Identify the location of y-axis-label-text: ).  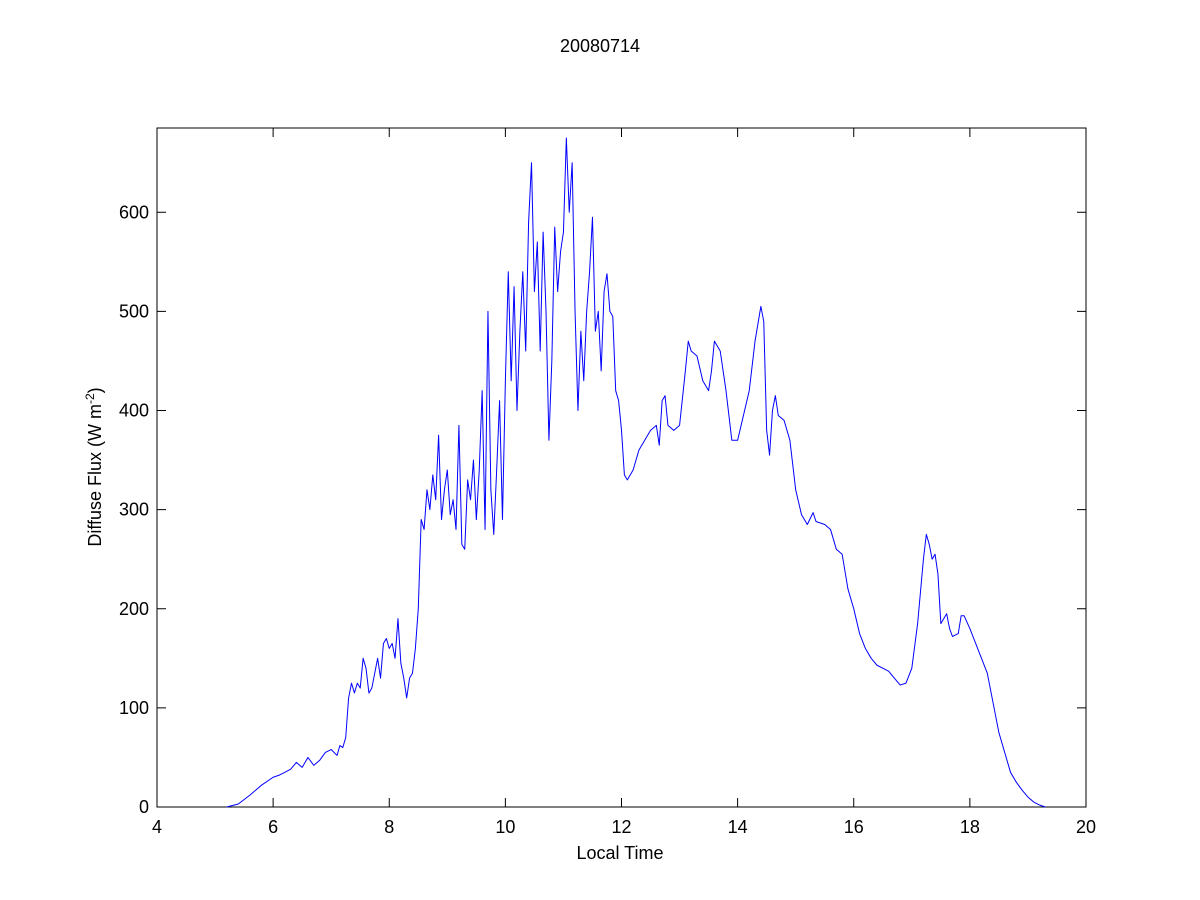
(95, 390).